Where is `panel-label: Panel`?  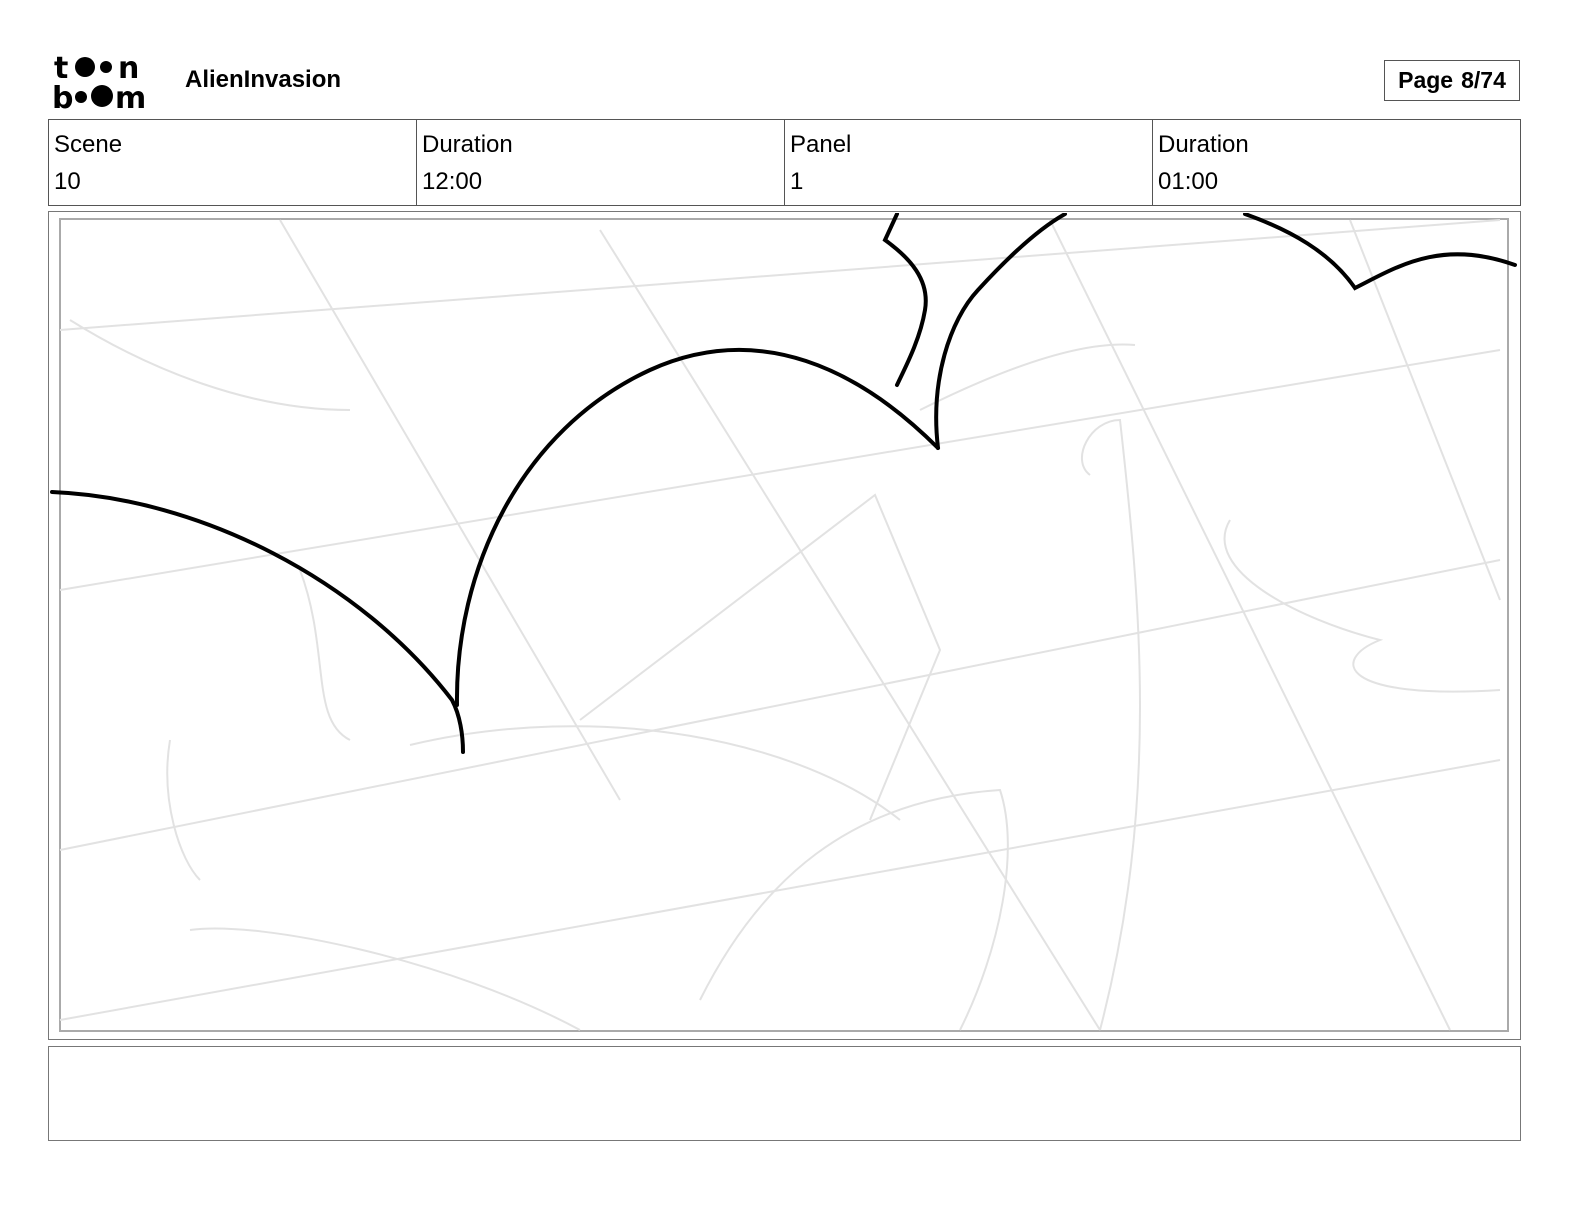
panel-label: Panel is located at coordinates (821, 144).